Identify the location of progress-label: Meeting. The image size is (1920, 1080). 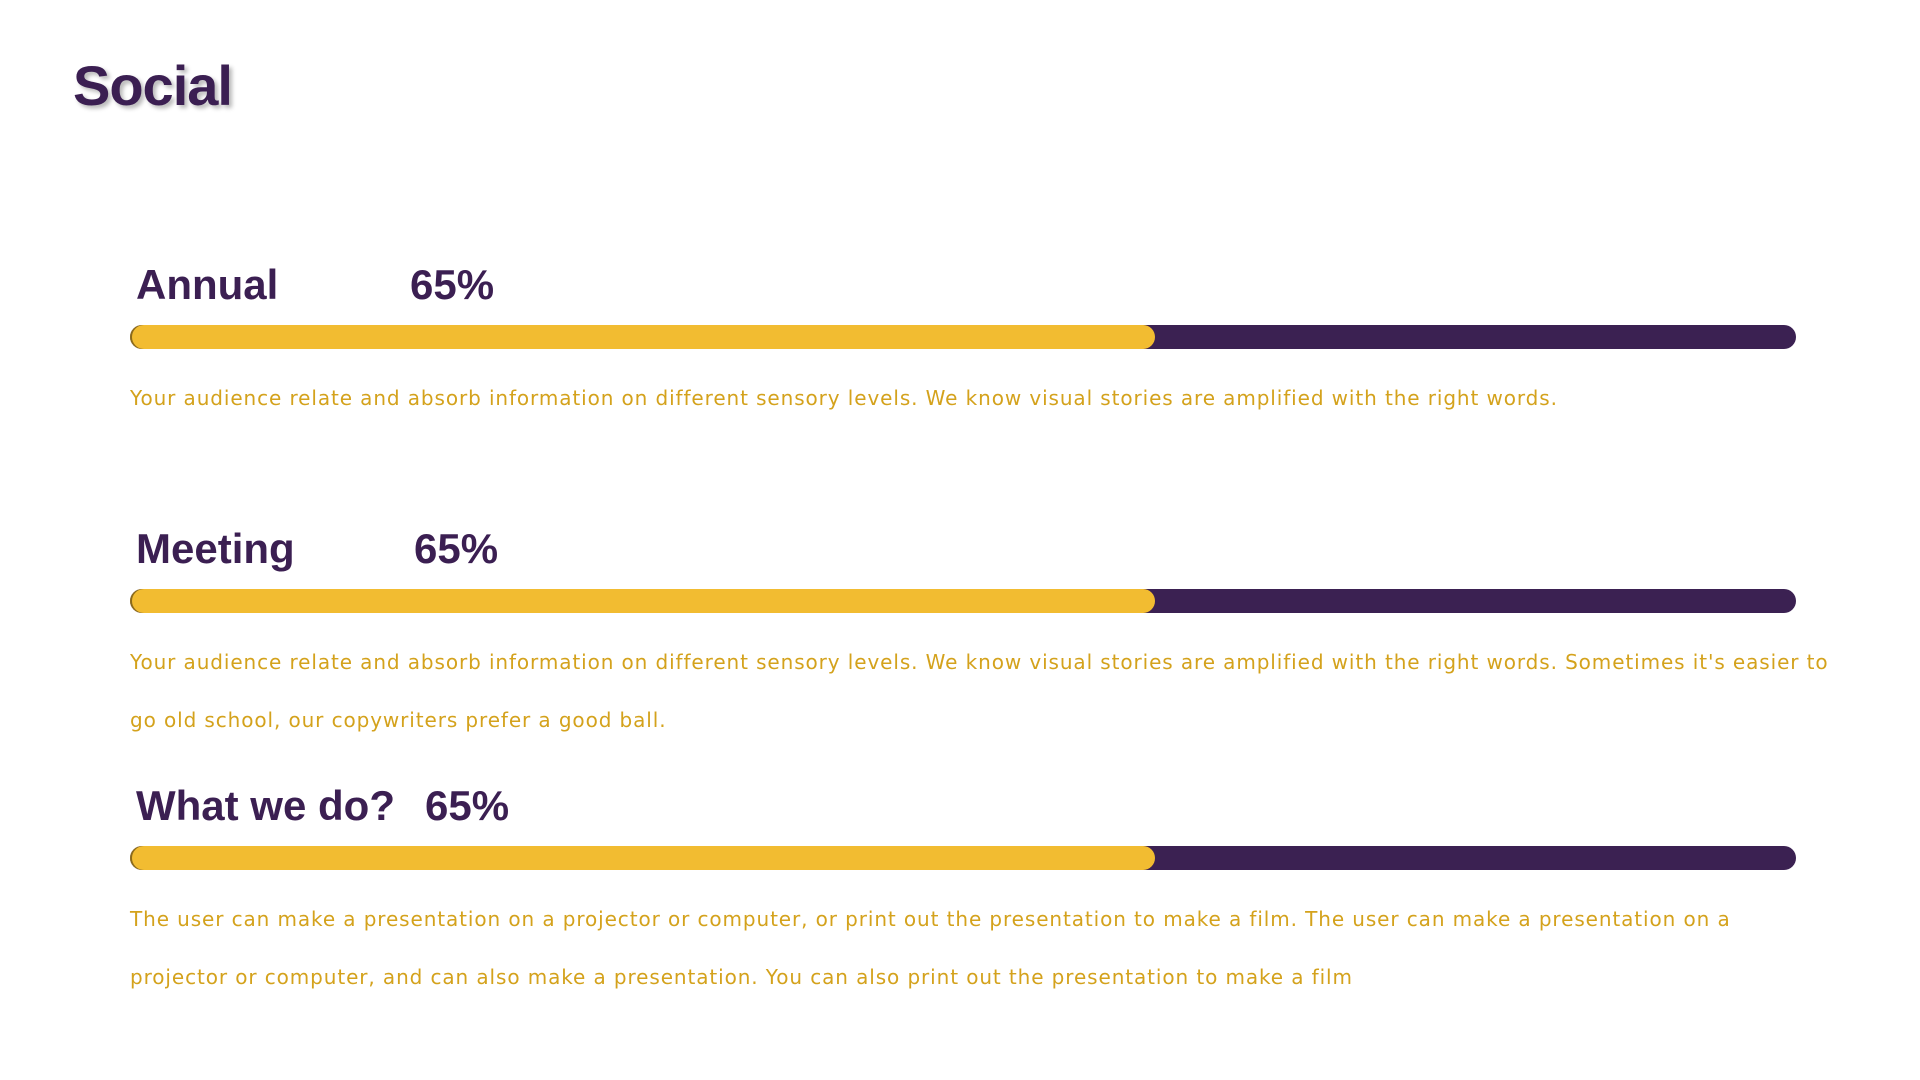
(215, 548).